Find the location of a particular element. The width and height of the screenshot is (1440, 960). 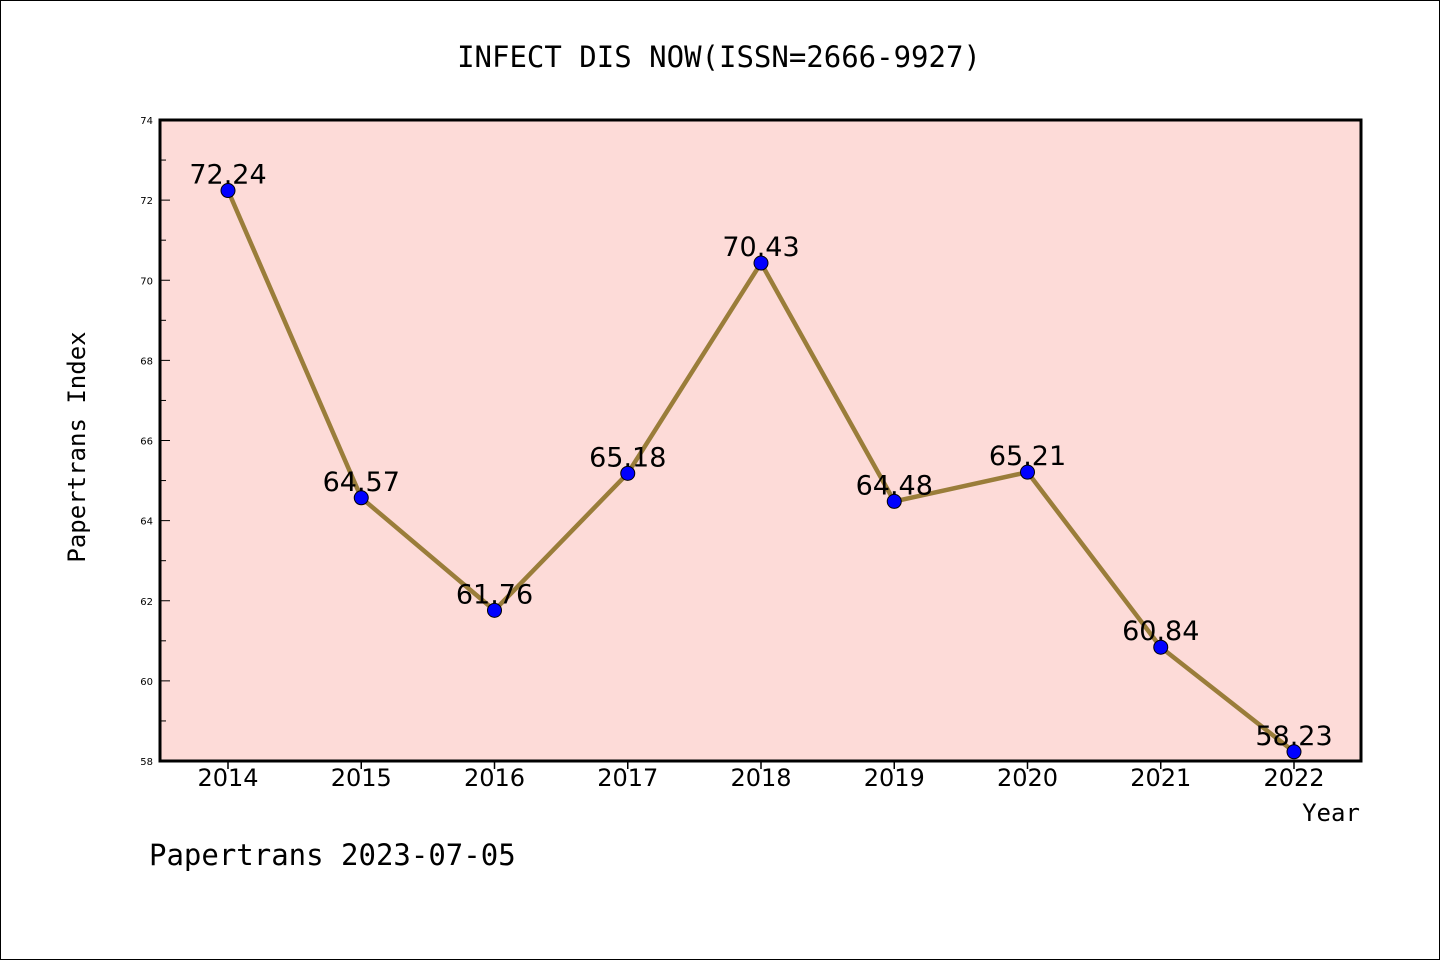

y-tick-label: 72 is located at coordinates (146, 201).